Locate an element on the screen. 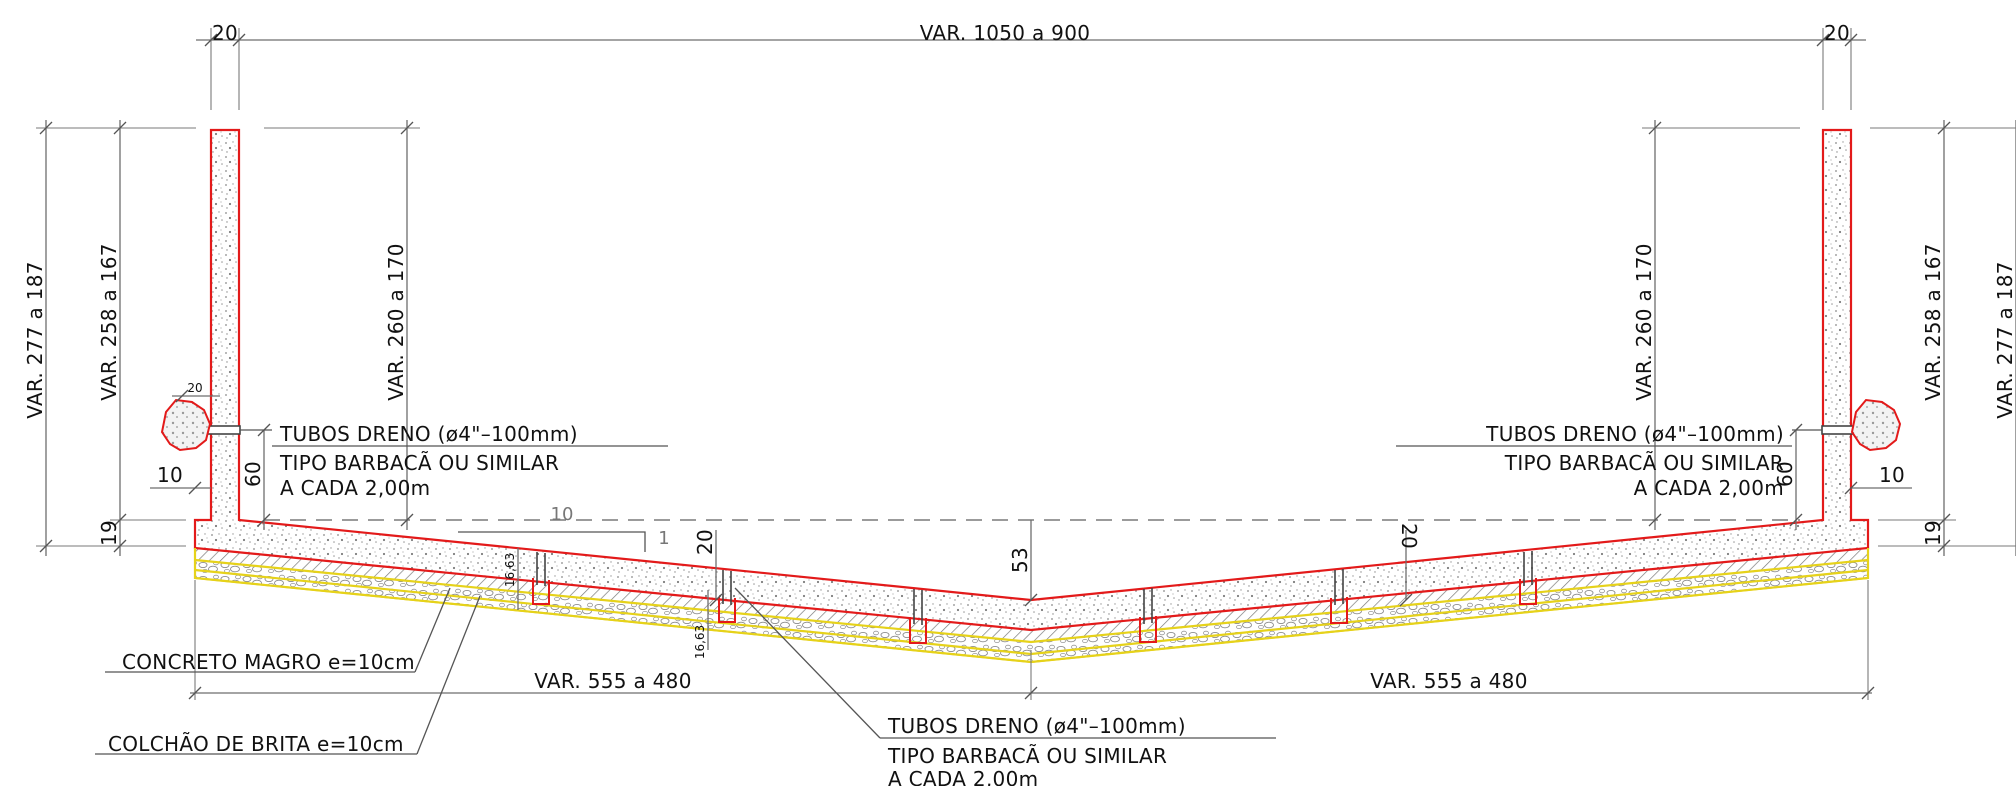 The width and height of the screenshot is (2016, 786). height-mid-left-label: VAR. 258 a 167 is located at coordinates (109, 322).